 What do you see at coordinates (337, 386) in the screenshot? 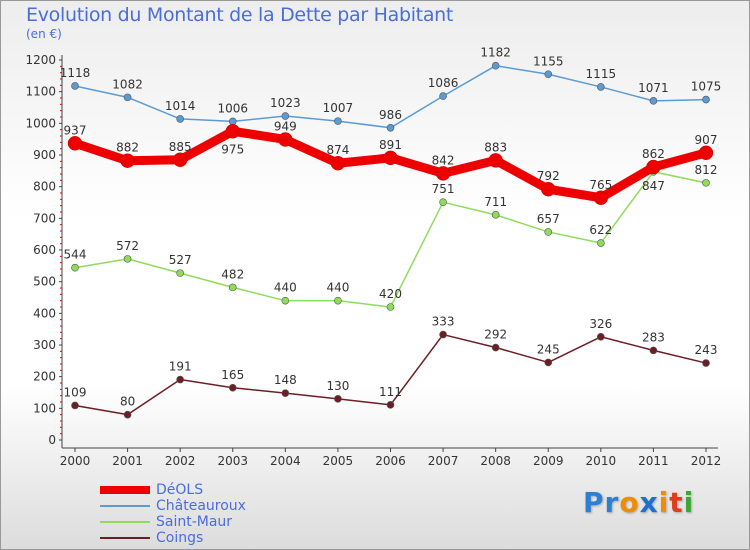
I see `data-label: 130` at bounding box center [337, 386].